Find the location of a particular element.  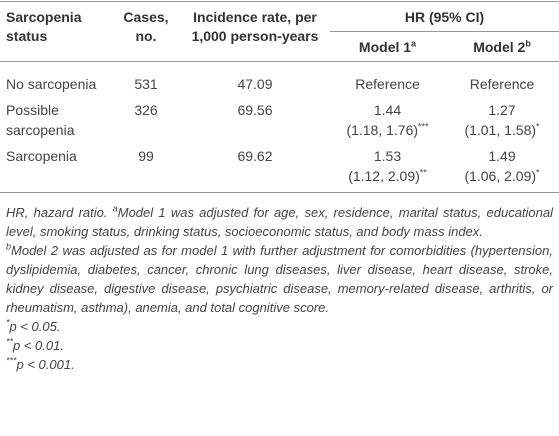

footnote: ***p < 0.001. is located at coordinates (279, 364).